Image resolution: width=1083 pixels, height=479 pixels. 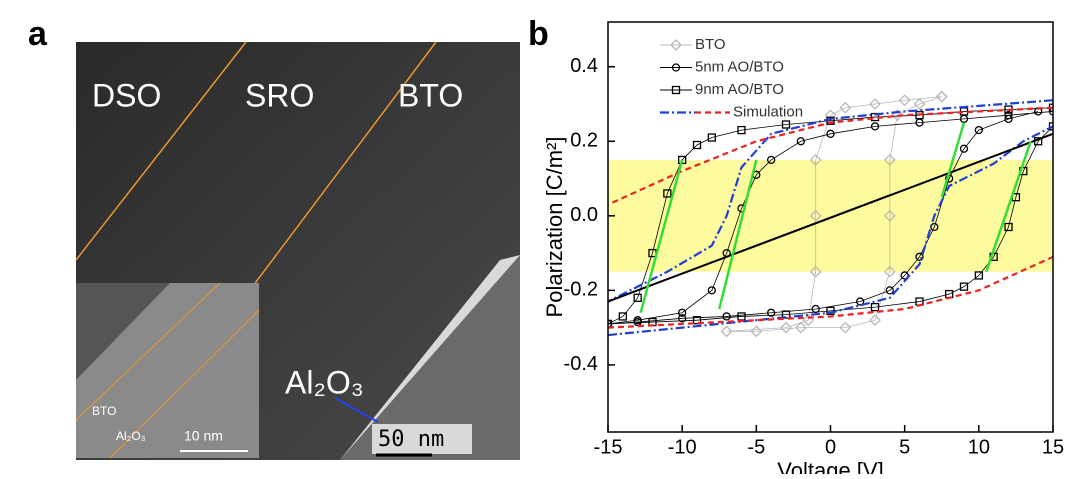 I want to click on y-tick-label: -0.2, so click(x=581, y=290).